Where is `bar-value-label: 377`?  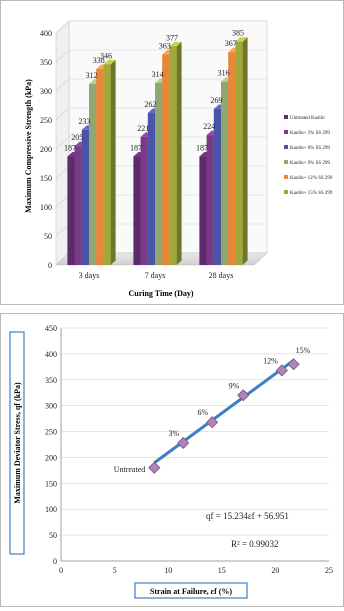
bar-value-label: 377 is located at coordinates (172, 37).